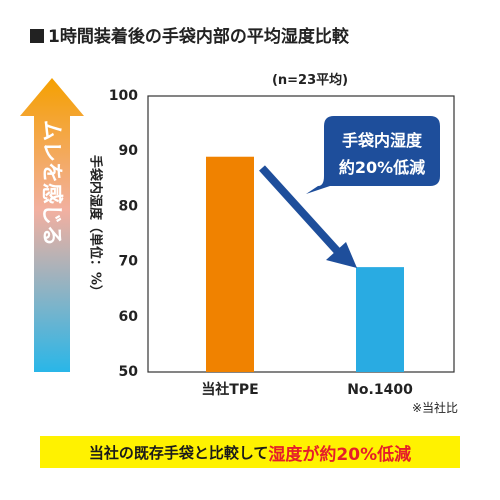 This screenshot has width=500, height=500. I want to click on callout-bubble, so click(373, 155).